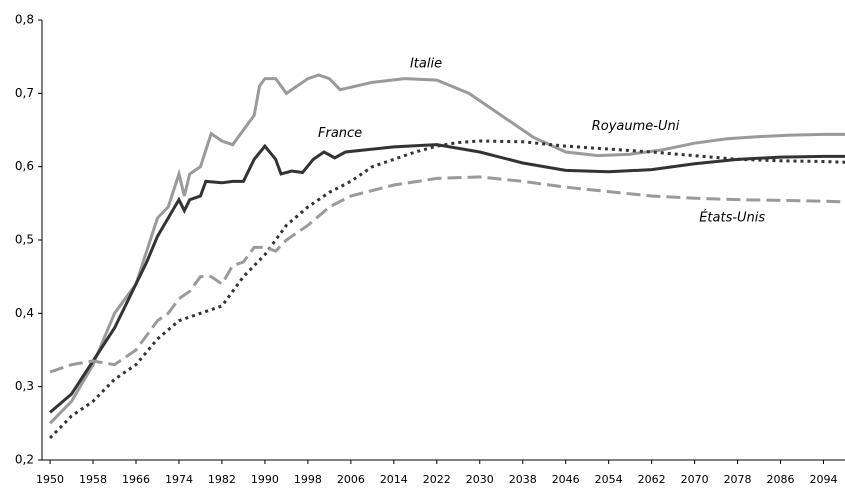  Describe the element at coordinates (609, 479) in the screenshot. I see `x-tick-label: 2054` at that location.